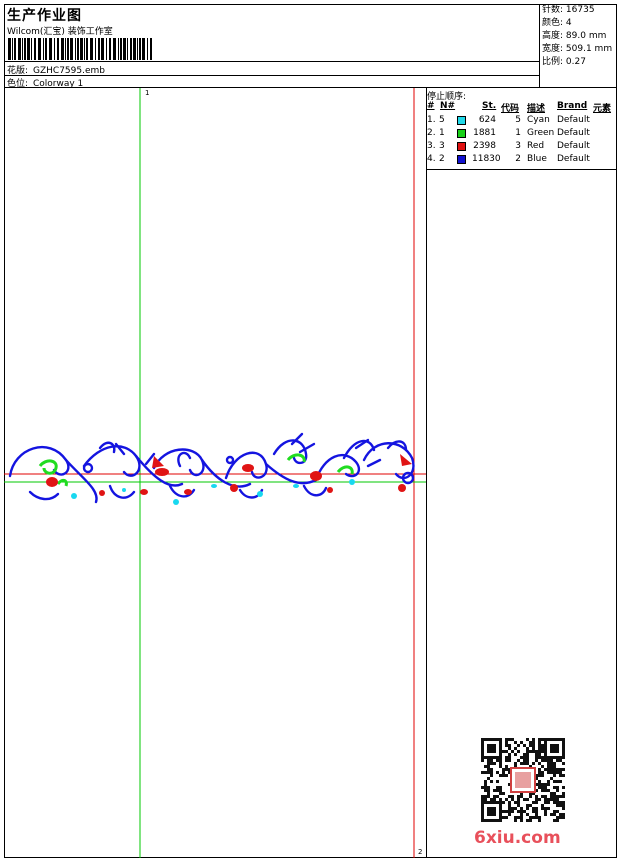 This screenshot has height=860, width=620. Describe the element at coordinates (442, 120) in the screenshot. I see `row-needle: 5` at that location.